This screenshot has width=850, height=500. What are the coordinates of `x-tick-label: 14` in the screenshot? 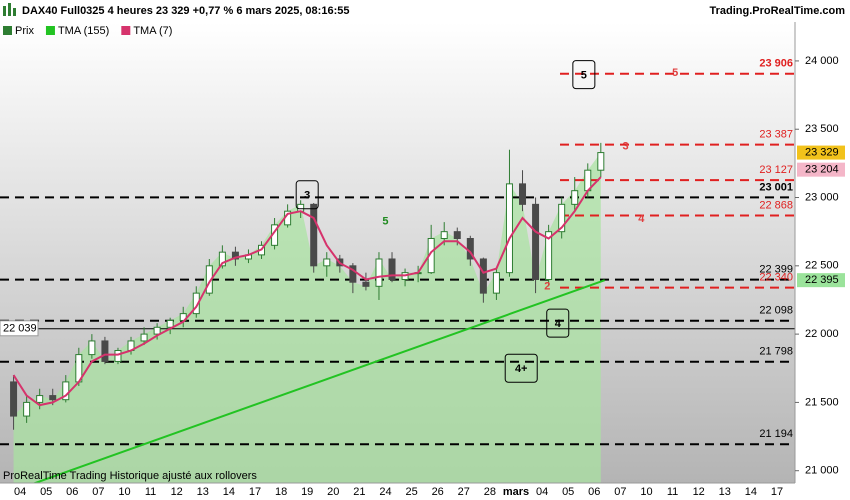 It's located at (229, 492).